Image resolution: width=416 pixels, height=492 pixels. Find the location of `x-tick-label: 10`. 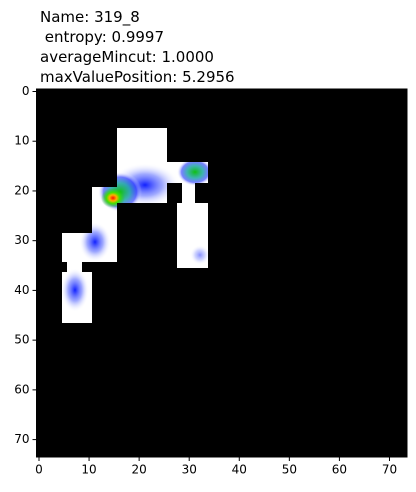

x-tick-label: 10 is located at coordinates (88, 470).